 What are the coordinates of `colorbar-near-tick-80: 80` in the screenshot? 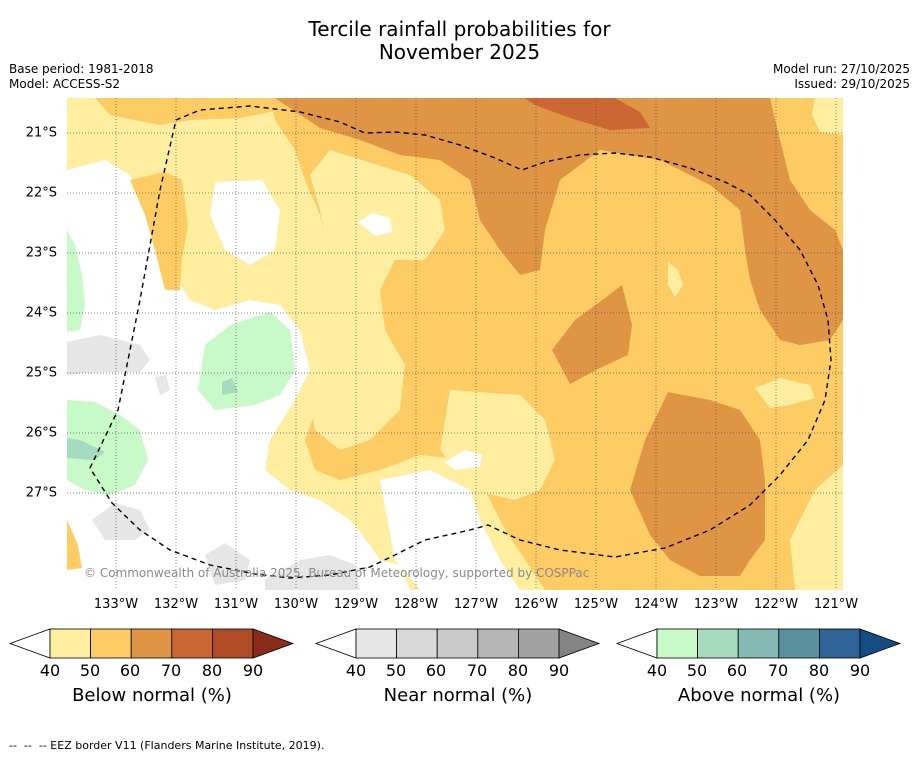 It's located at (518, 670).